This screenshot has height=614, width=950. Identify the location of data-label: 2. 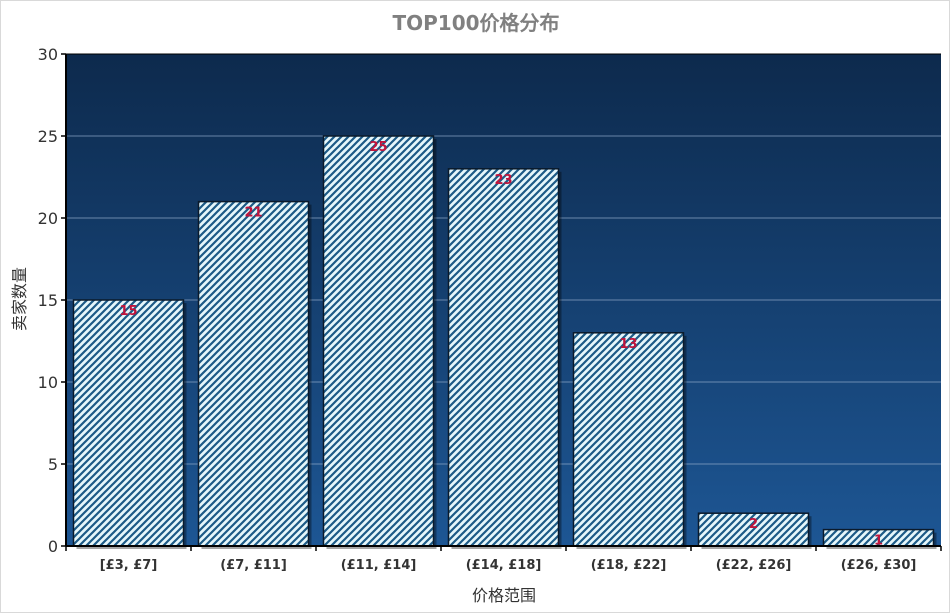
(753, 524).